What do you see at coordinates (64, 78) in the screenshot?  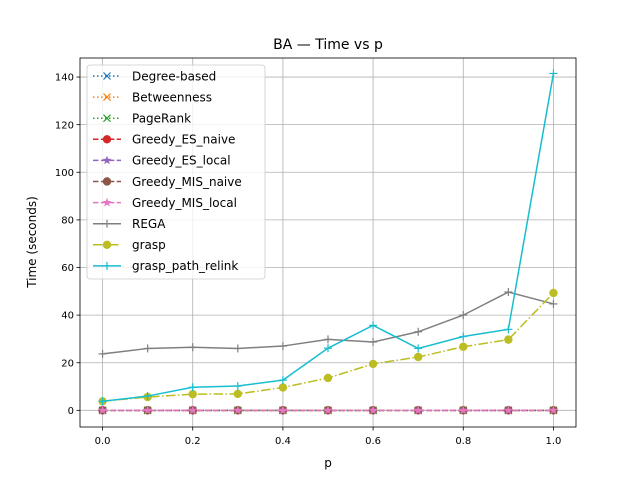 I see `y-tick-label: 140` at bounding box center [64, 78].